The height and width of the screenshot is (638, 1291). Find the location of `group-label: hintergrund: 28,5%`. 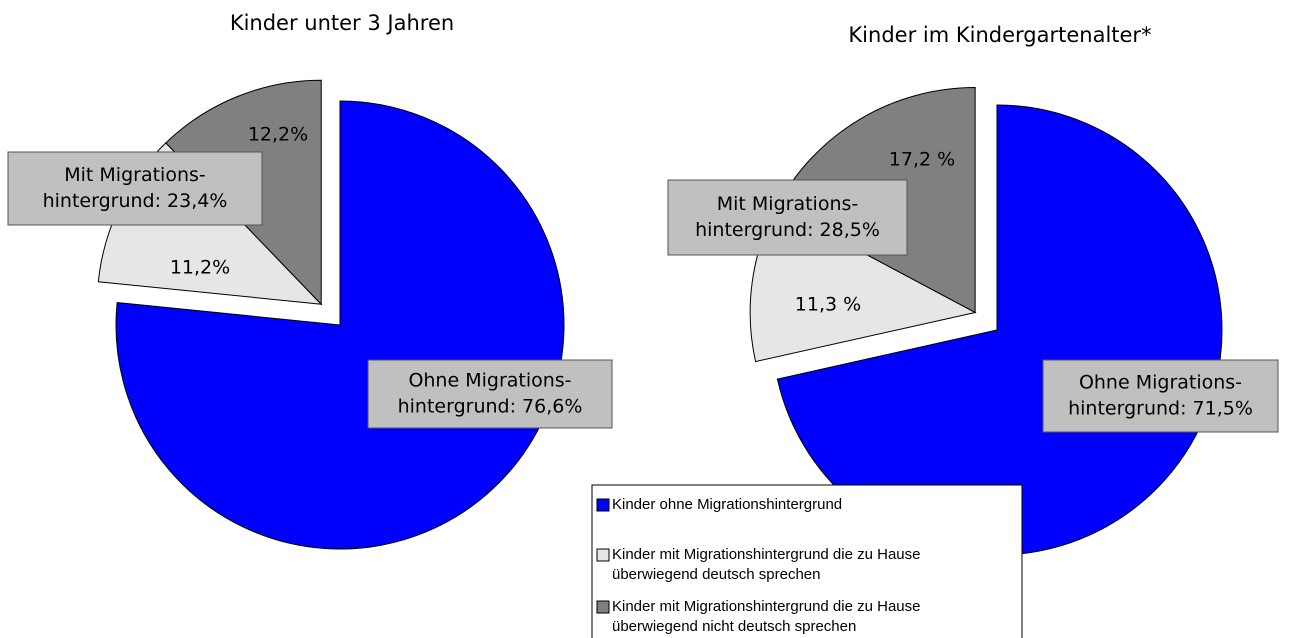

group-label: hintergrund: 28,5% is located at coordinates (787, 230).